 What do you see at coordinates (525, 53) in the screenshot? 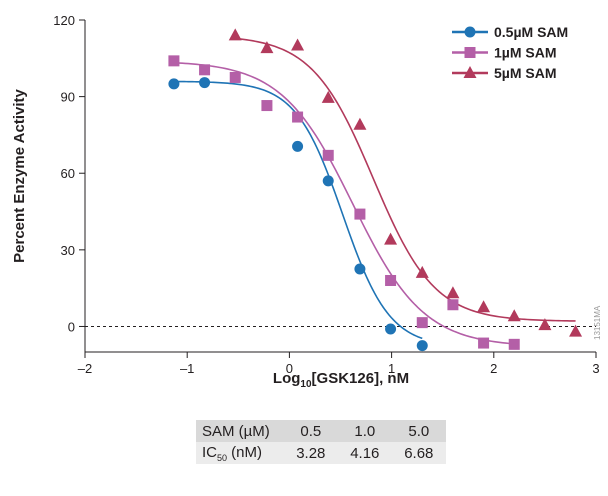
I see `legend-label: 1µM SAM` at bounding box center [525, 53].